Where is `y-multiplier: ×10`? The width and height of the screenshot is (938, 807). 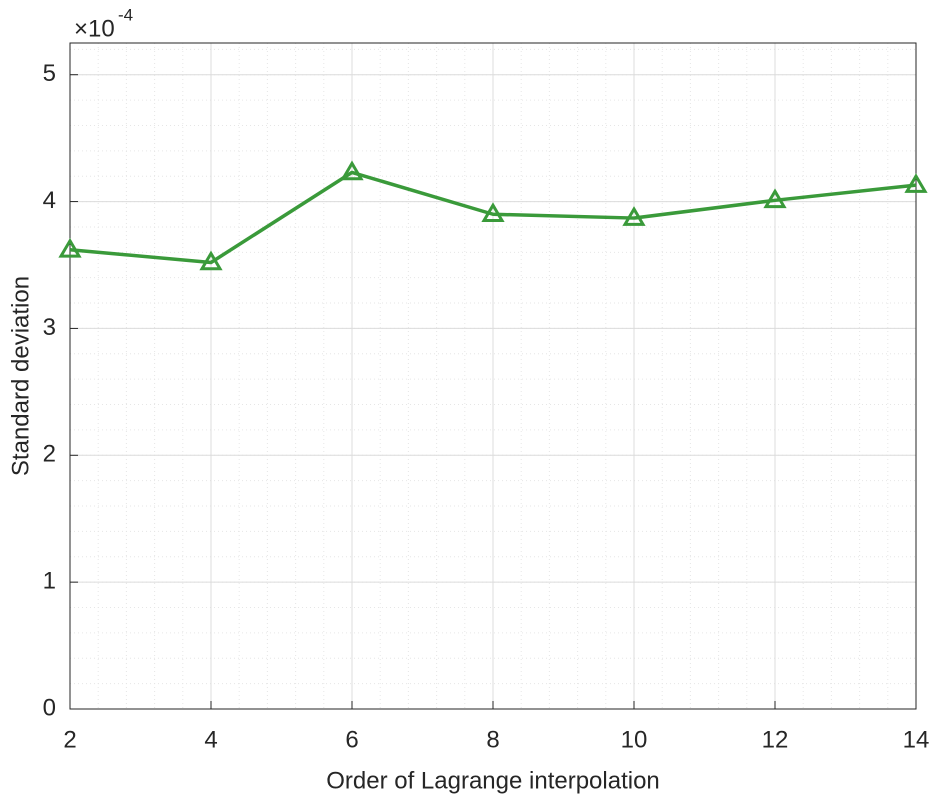
y-multiplier: ×10 is located at coordinates (94, 28).